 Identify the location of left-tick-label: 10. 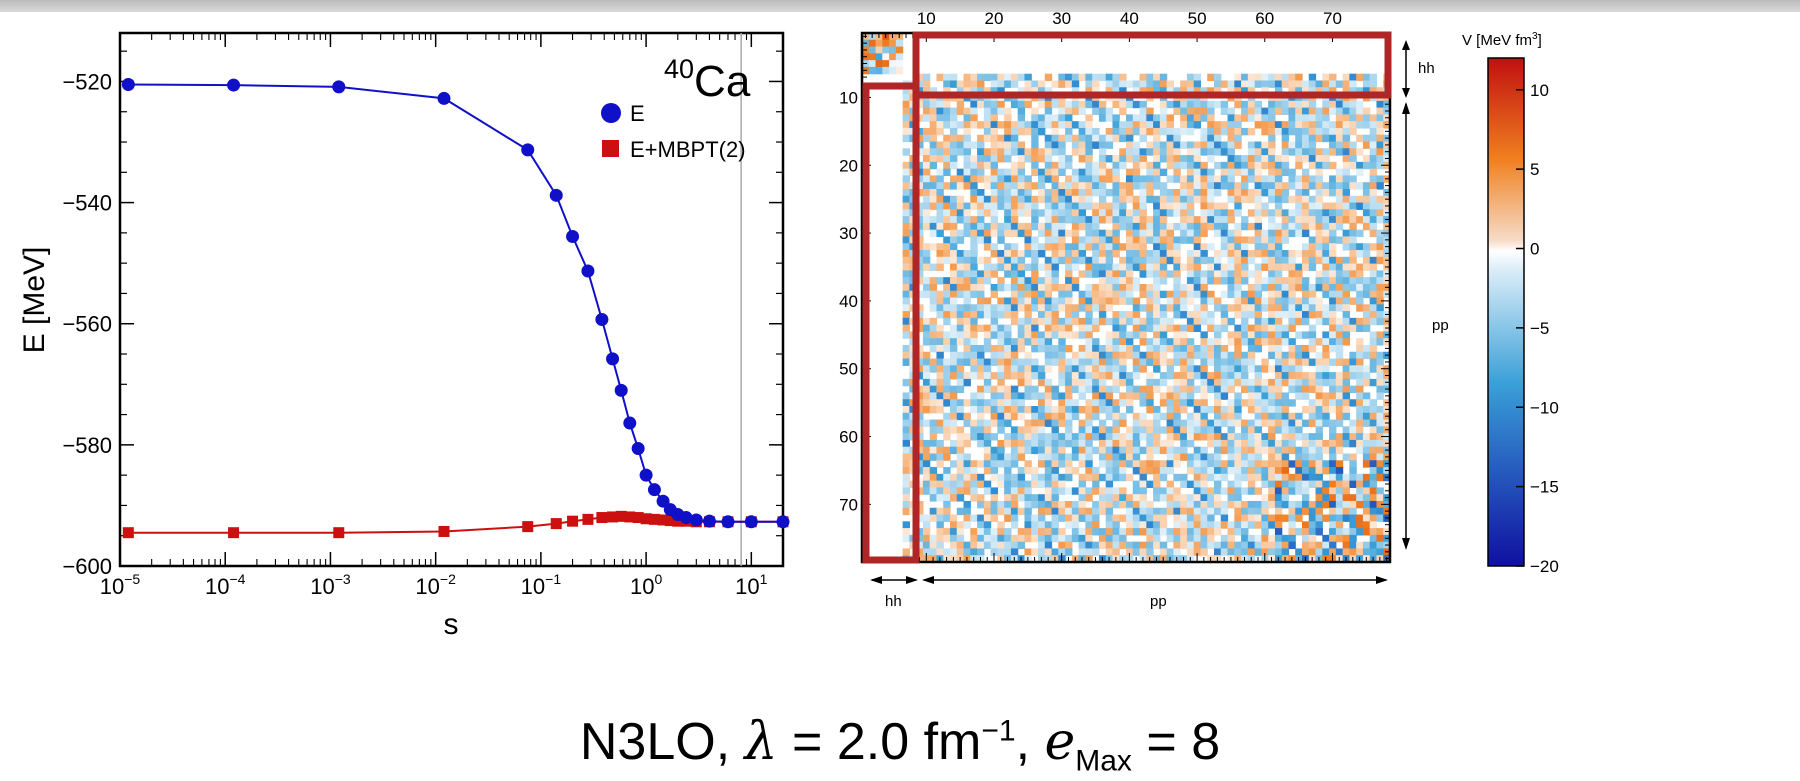
(848, 97).